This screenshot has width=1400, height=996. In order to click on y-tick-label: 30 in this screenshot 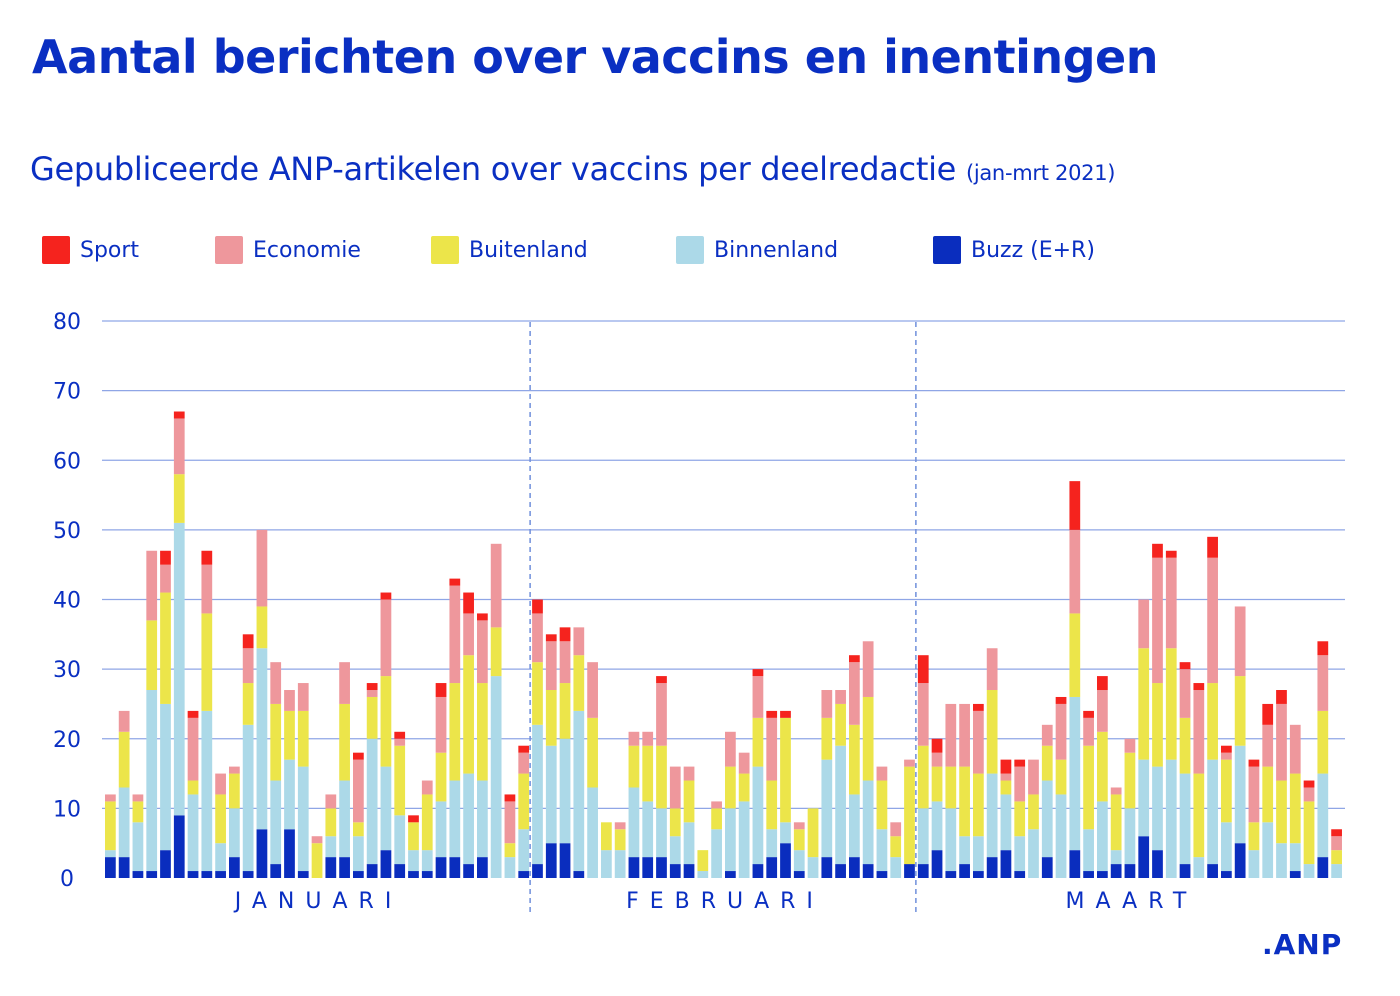, I will do `click(67, 670)`.